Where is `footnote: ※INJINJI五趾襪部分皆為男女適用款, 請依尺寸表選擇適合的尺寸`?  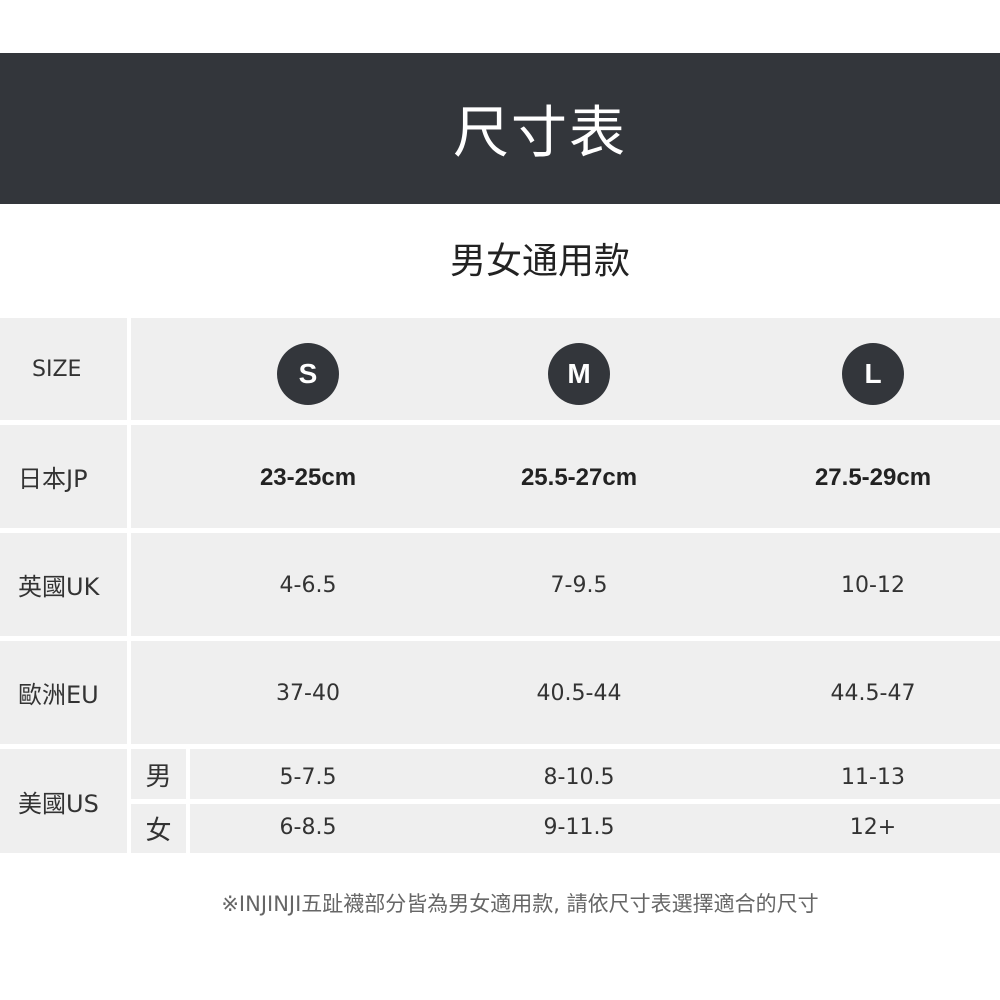
footnote: ※INJINJI五趾襪部分皆為男女適用款, 請依尺寸表選擇適合的尺寸 is located at coordinates (520, 904).